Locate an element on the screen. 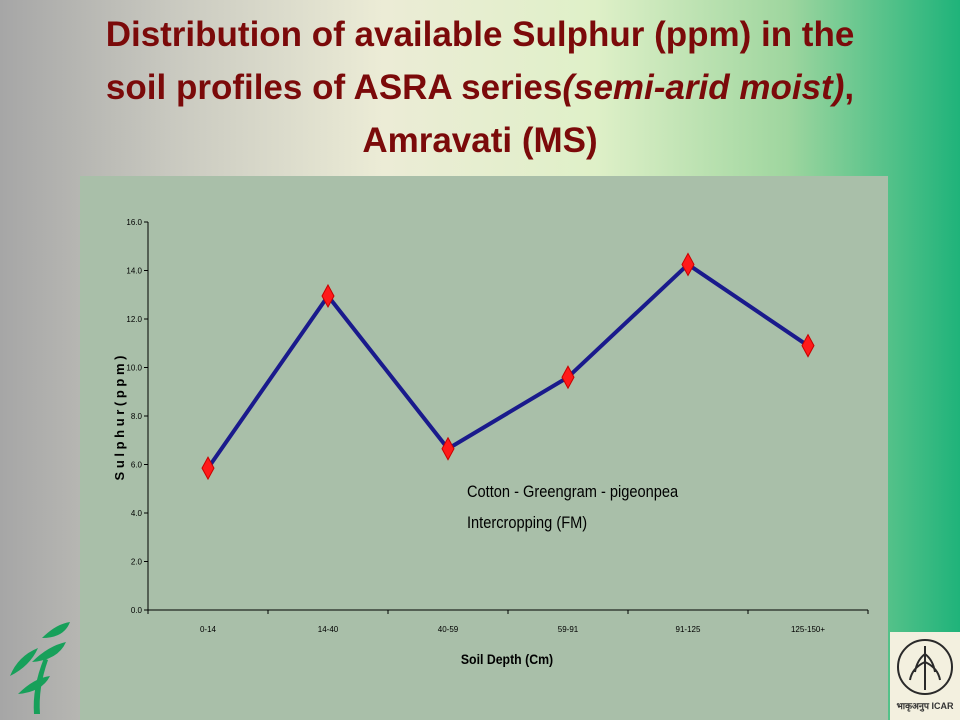  x-tick-label: 91-125 is located at coordinates (688, 629).